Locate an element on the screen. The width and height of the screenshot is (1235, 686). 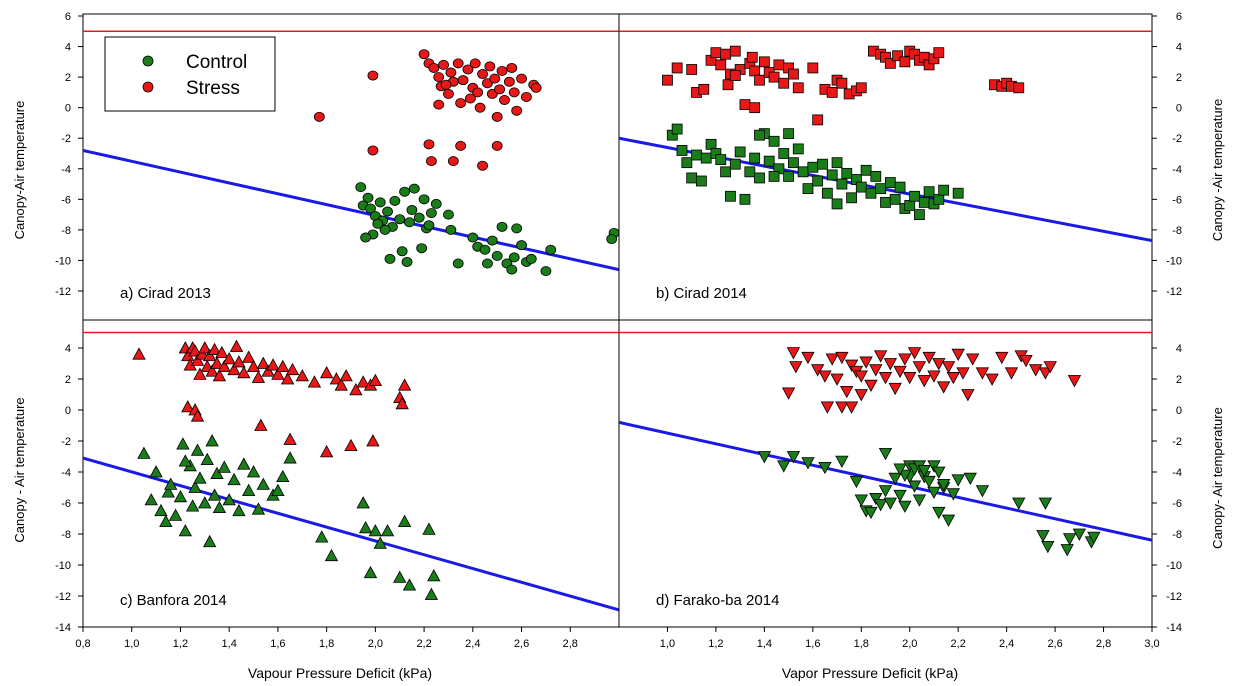
y-tick-label: -6 is located at coordinates (66, 504).